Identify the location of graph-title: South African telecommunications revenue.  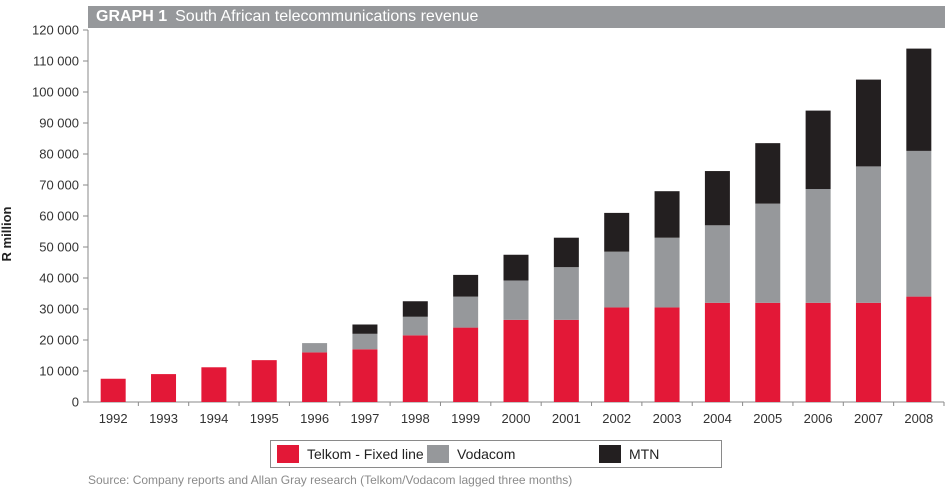
(327, 16).